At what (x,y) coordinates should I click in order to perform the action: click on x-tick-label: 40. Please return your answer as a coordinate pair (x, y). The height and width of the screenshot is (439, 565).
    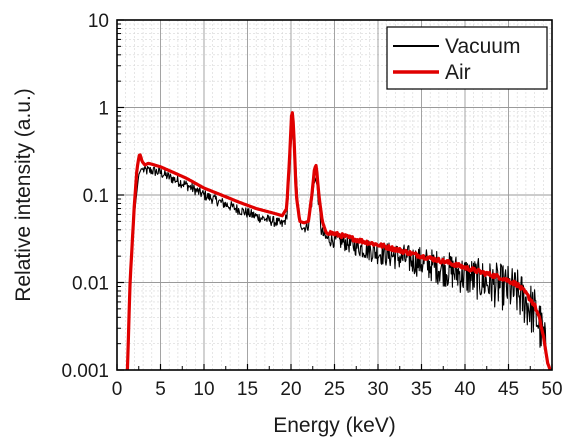
    Looking at the image, I should click on (464, 389).